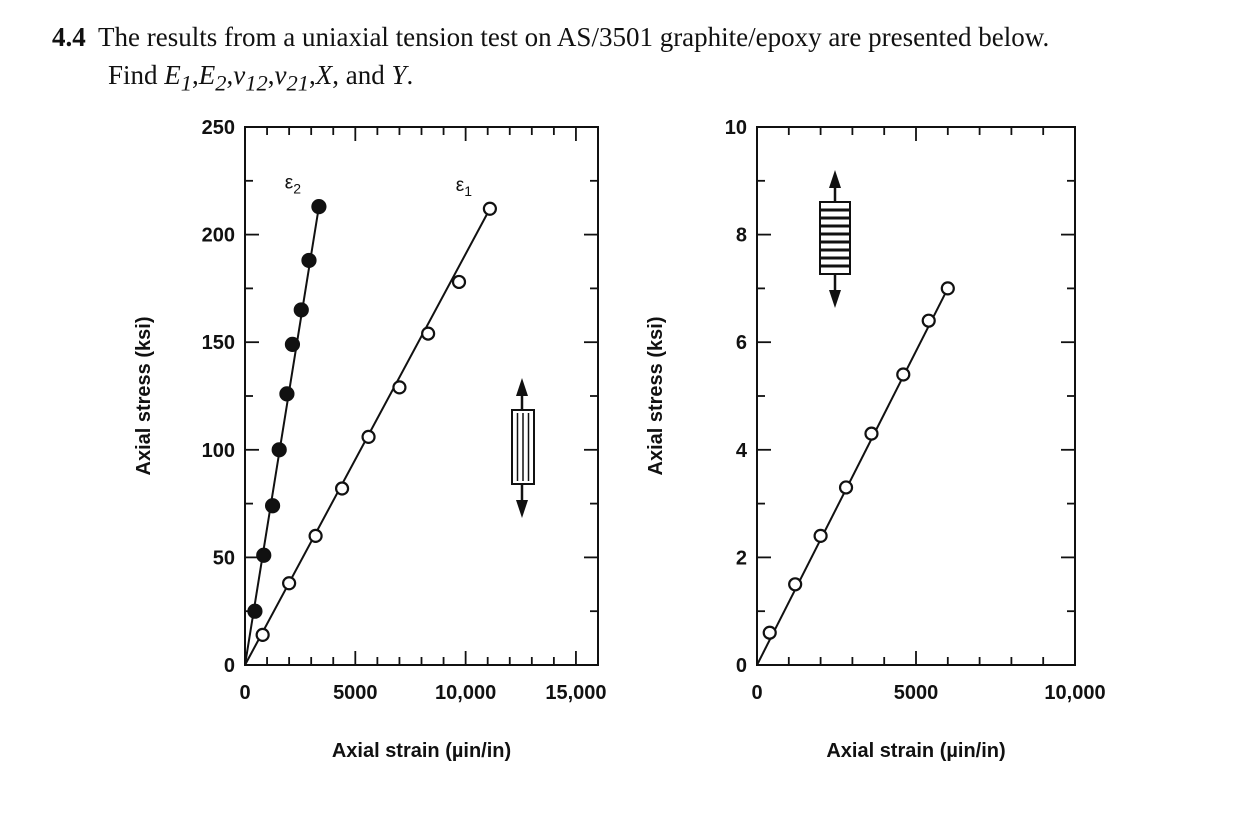 This screenshot has height=828, width=1242. I want to click on find-x: X, so click(324, 75).